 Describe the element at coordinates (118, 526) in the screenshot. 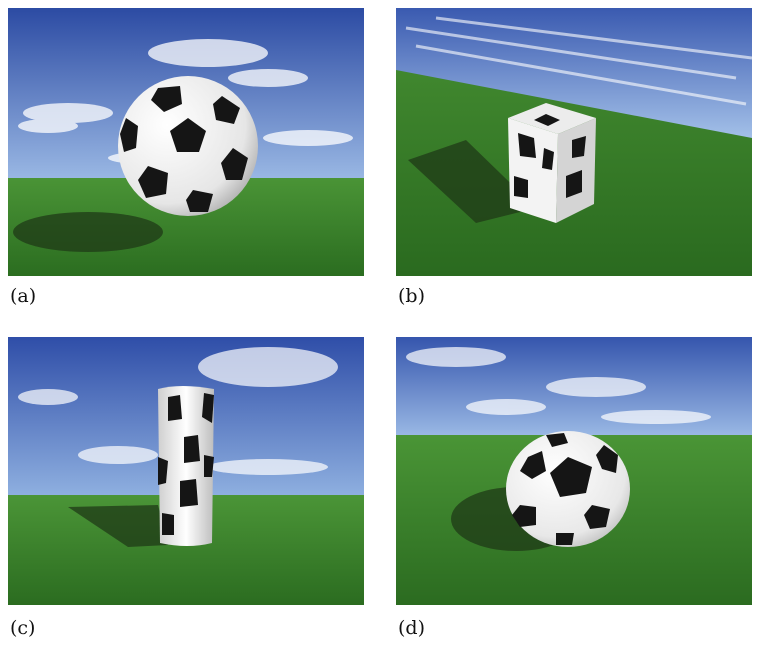

I see `column-shadow` at that location.